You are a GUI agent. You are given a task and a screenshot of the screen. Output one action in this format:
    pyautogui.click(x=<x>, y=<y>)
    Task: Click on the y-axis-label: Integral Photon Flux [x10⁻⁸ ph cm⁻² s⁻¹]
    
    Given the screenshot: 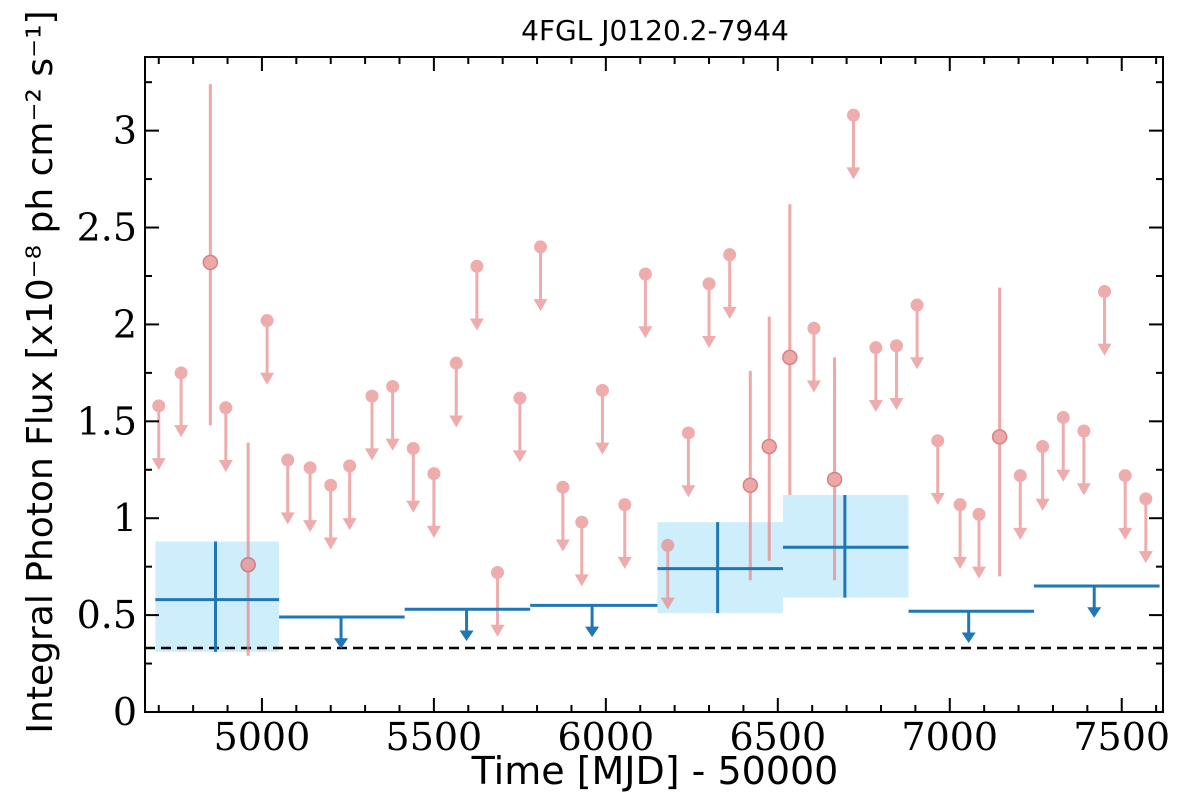 What is the action you would take?
    pyautogui.click(x=40, y=371)
    